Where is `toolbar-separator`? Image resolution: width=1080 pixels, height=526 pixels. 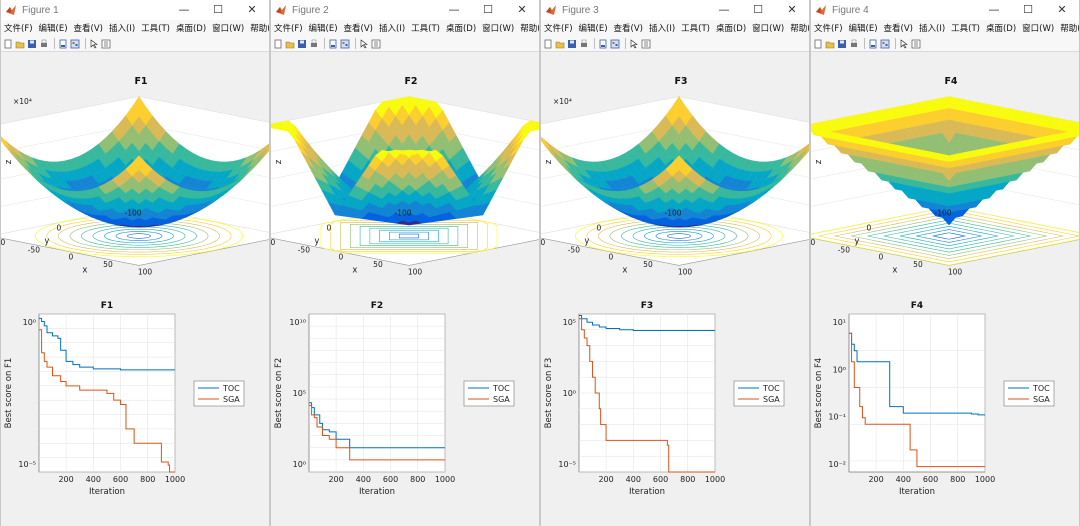
toolbar-separator is located at coordinates (355, 43).